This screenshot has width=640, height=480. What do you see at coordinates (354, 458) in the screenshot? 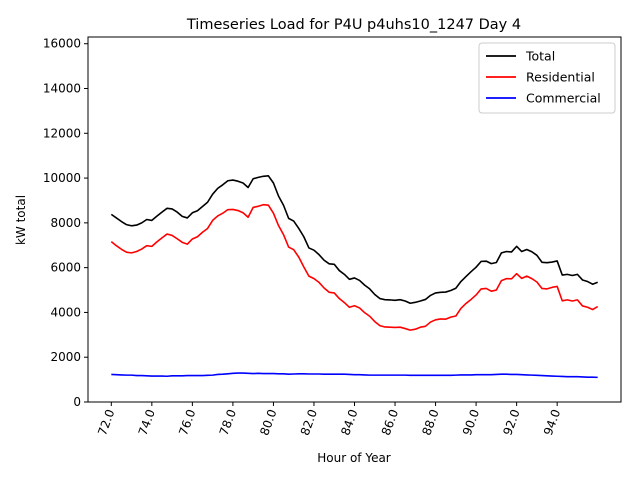
I see `x-axis-label: Hour of Year` at bounding box center [354, 458].